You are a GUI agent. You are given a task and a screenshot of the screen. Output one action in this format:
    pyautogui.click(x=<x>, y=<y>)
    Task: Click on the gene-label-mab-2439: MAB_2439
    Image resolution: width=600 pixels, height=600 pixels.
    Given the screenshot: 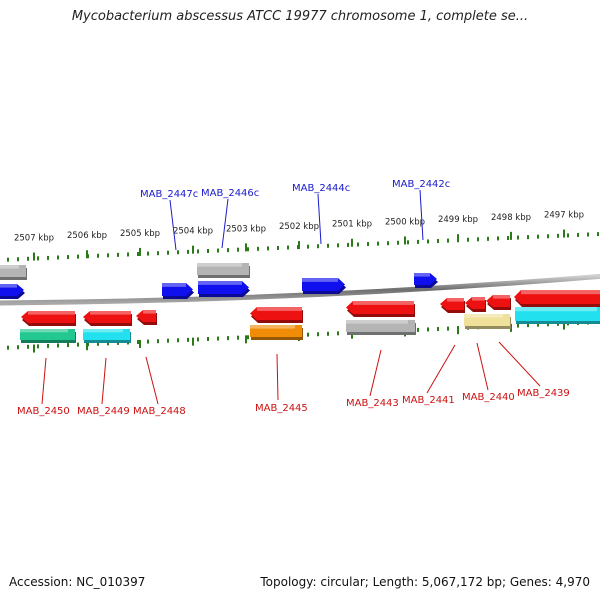 What is the action you would take?
    pyautogui.click(x=543, y=393)
    